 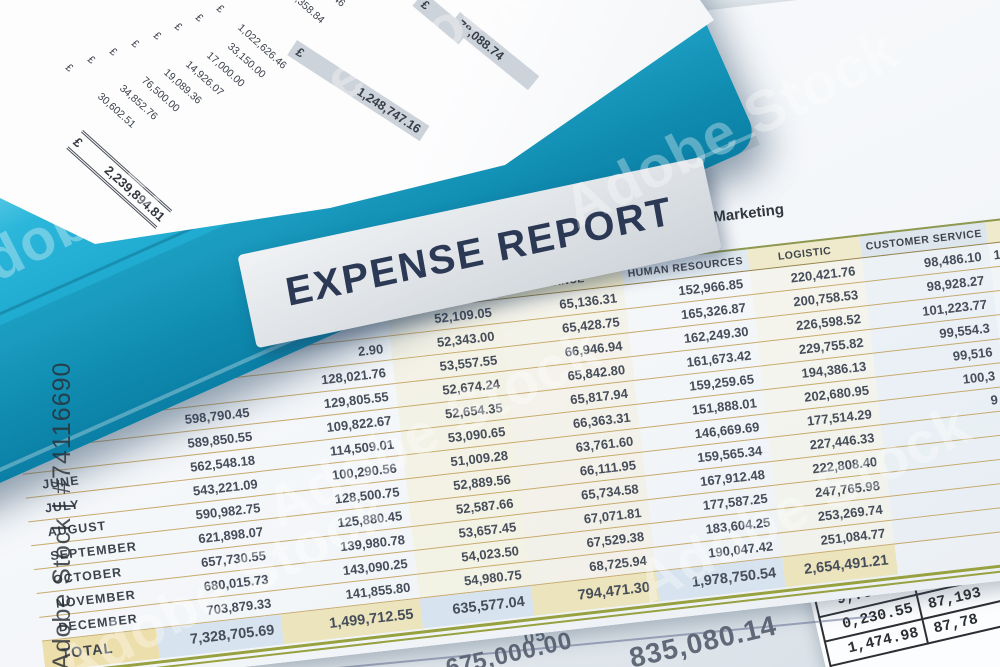 What do you see at coordinates (334, 5) in the screenshot?
I see `partial-amount-top-2: 53.46` at bounding box center [334, 5].